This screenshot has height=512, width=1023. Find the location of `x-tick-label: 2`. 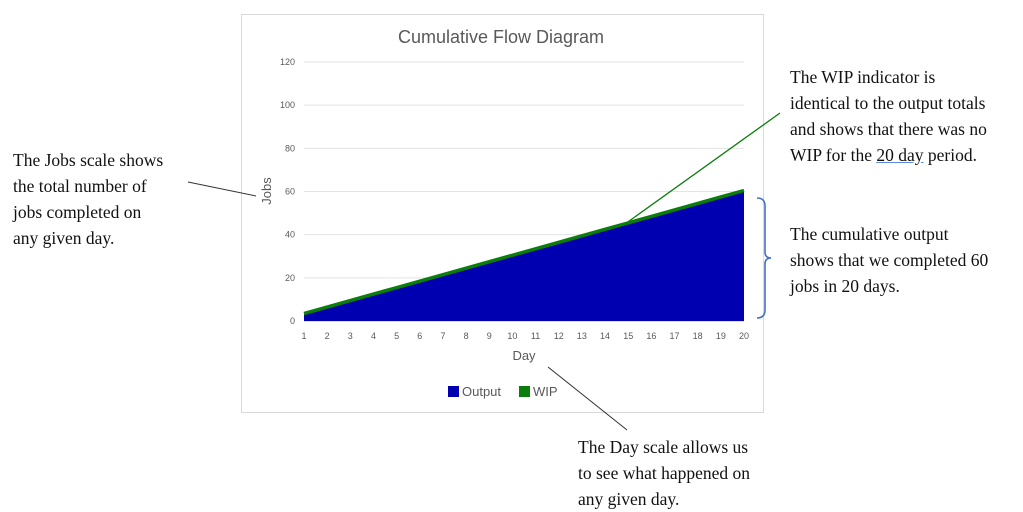

x-tick-label: 2 is located at coordinates (327, 336).